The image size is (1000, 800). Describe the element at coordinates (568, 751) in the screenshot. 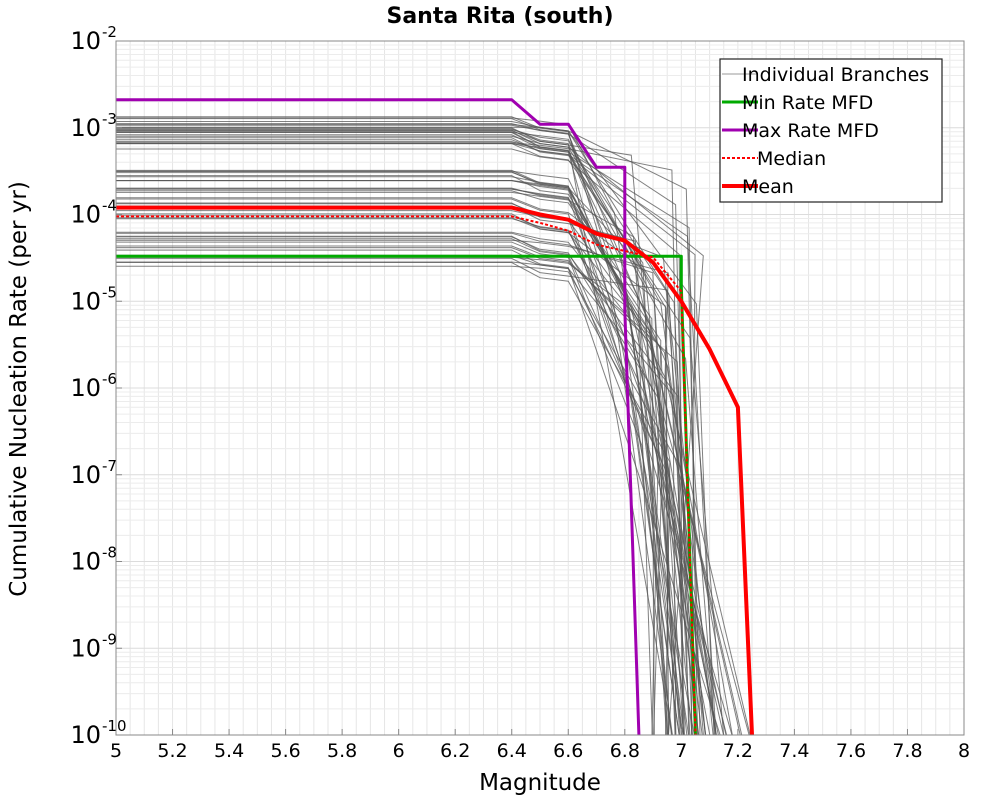

I see `x-tick-label: 6.6` at that location.